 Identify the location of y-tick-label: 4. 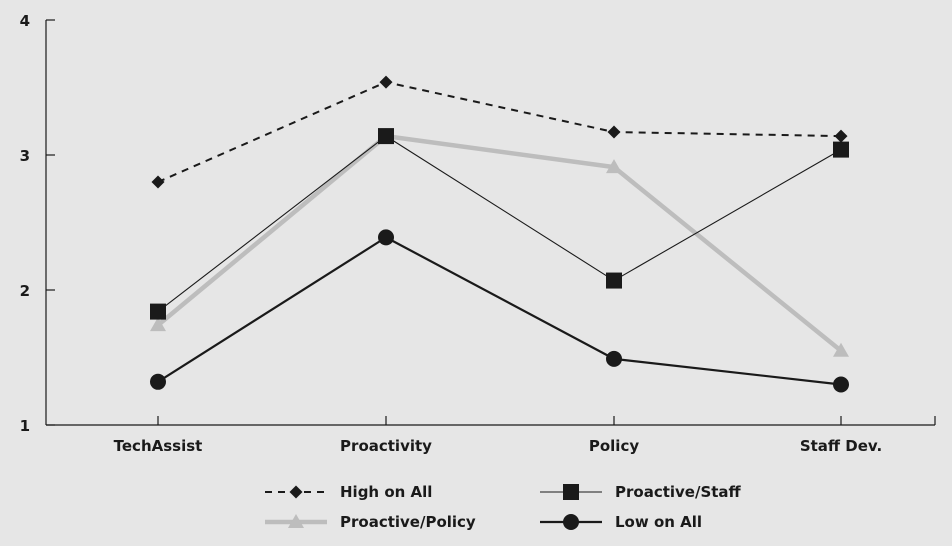
(25, 21).